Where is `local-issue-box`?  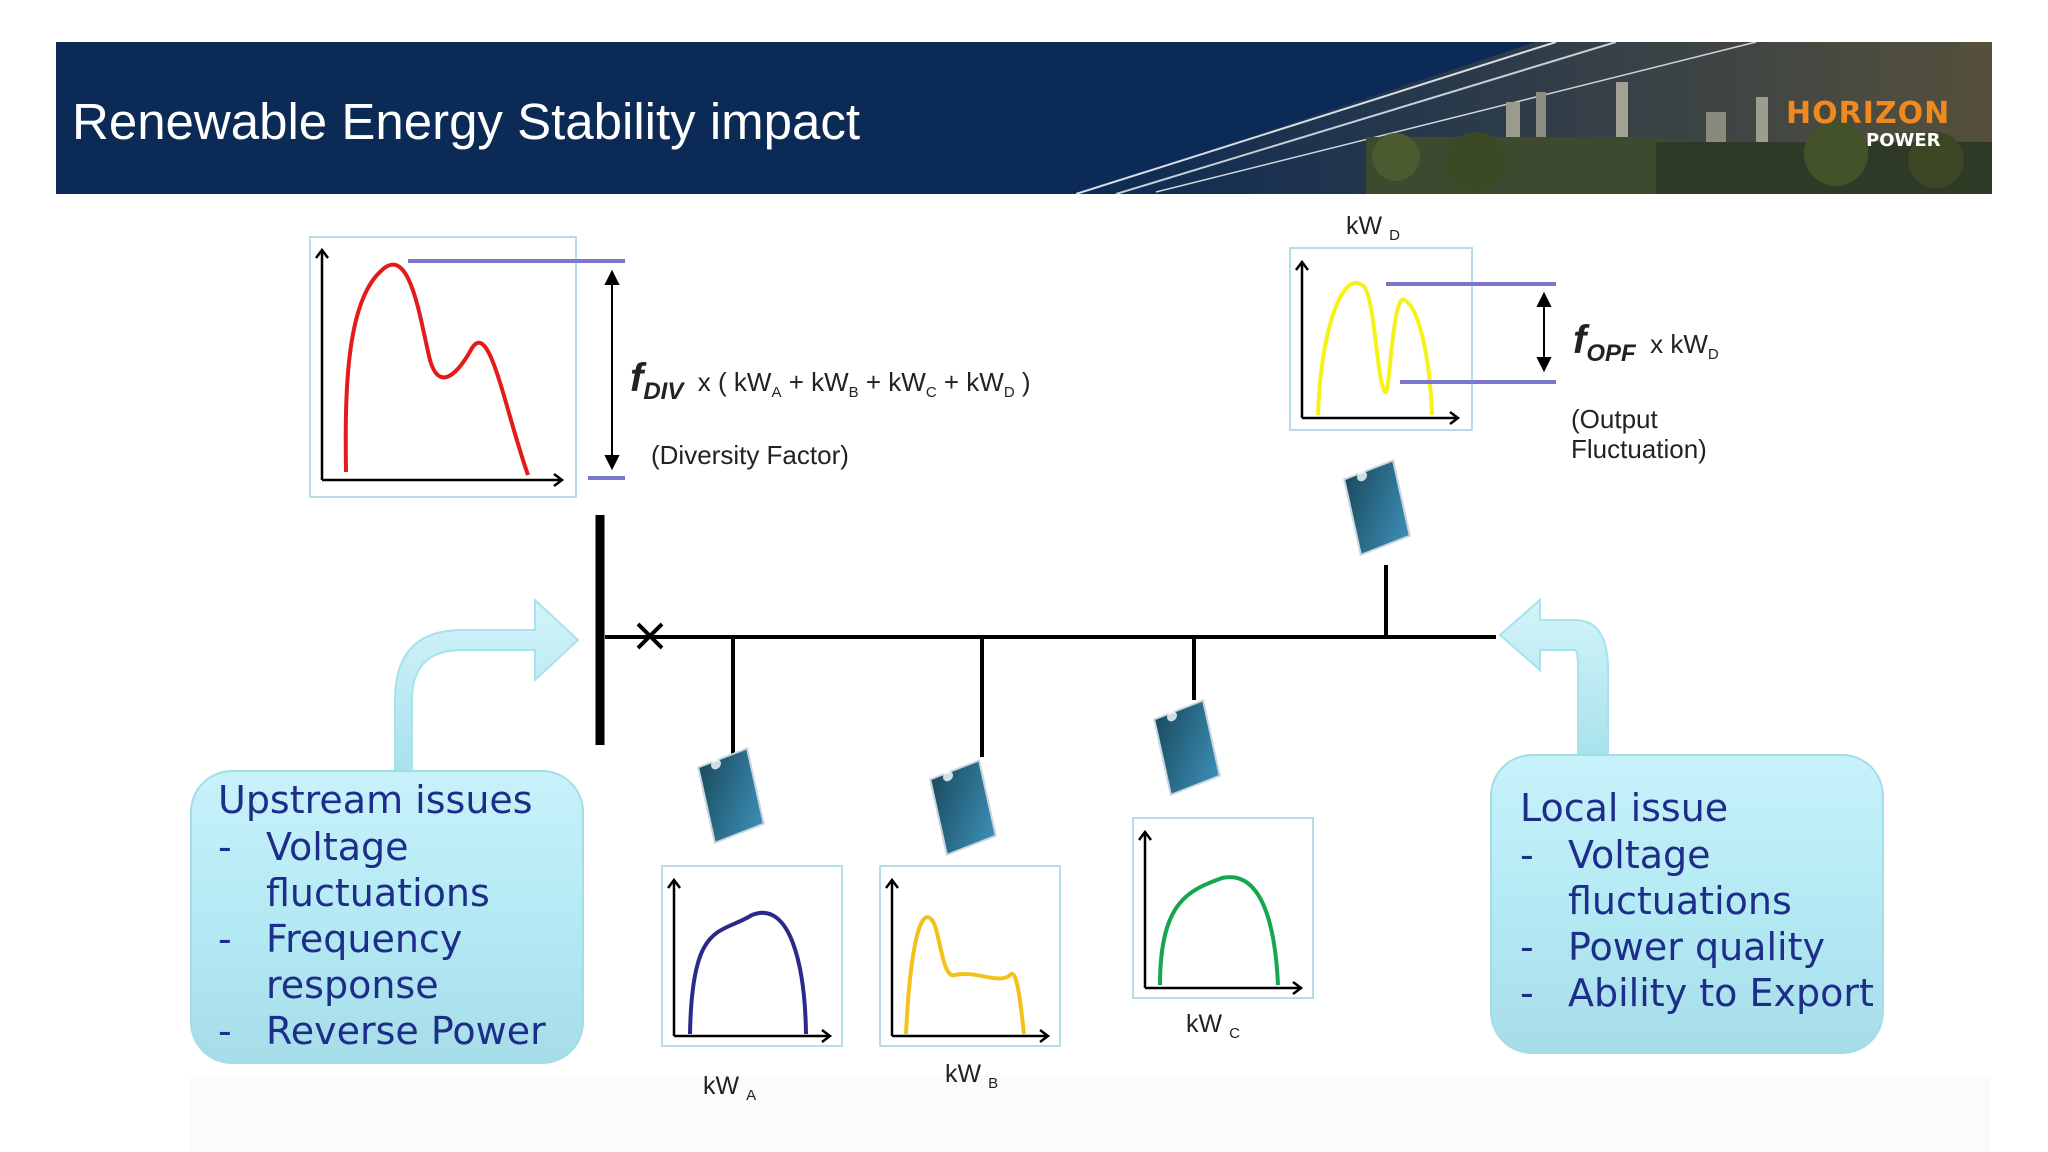
local-issue-box is located at coordinates (1687, 904).